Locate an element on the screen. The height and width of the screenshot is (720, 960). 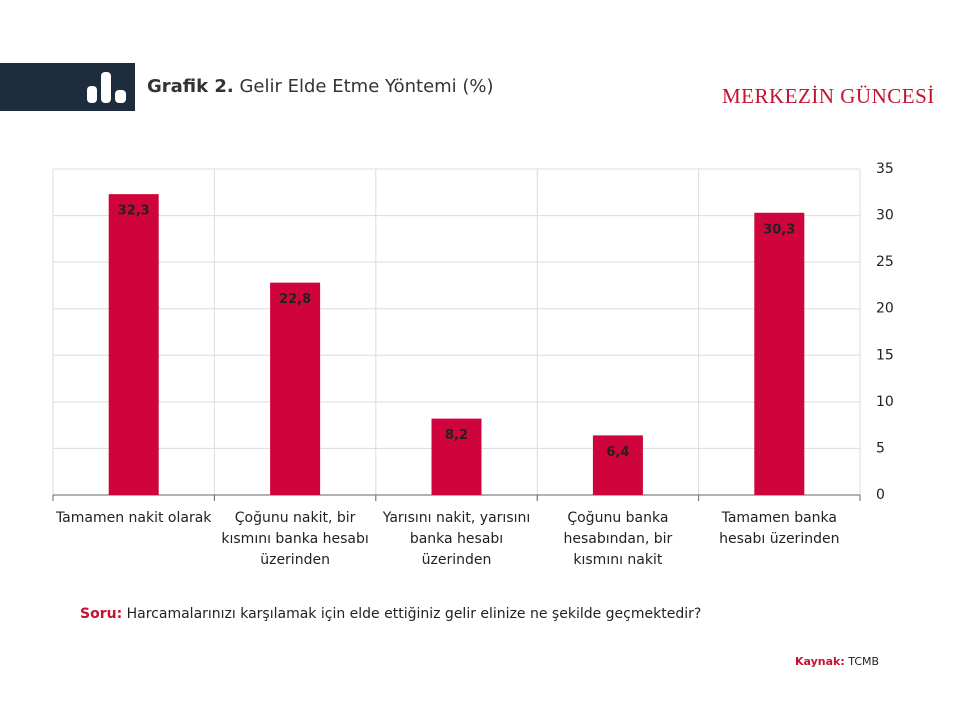
x-tick-label: Tamamen banka hesabı üzerinden is located at coordinates (779, 528).